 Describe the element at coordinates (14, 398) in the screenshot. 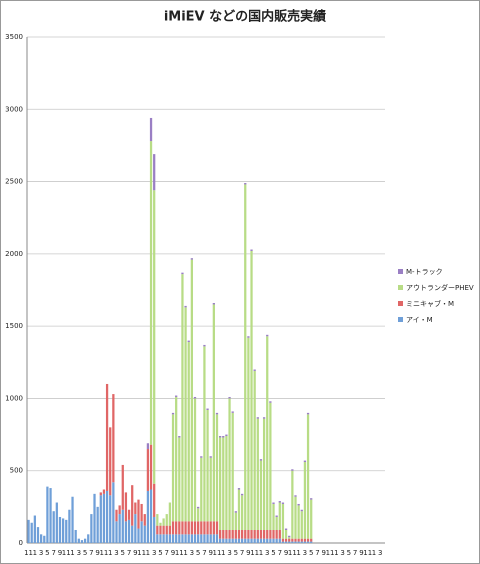

I see `y-tick-label: 1000` at that location.